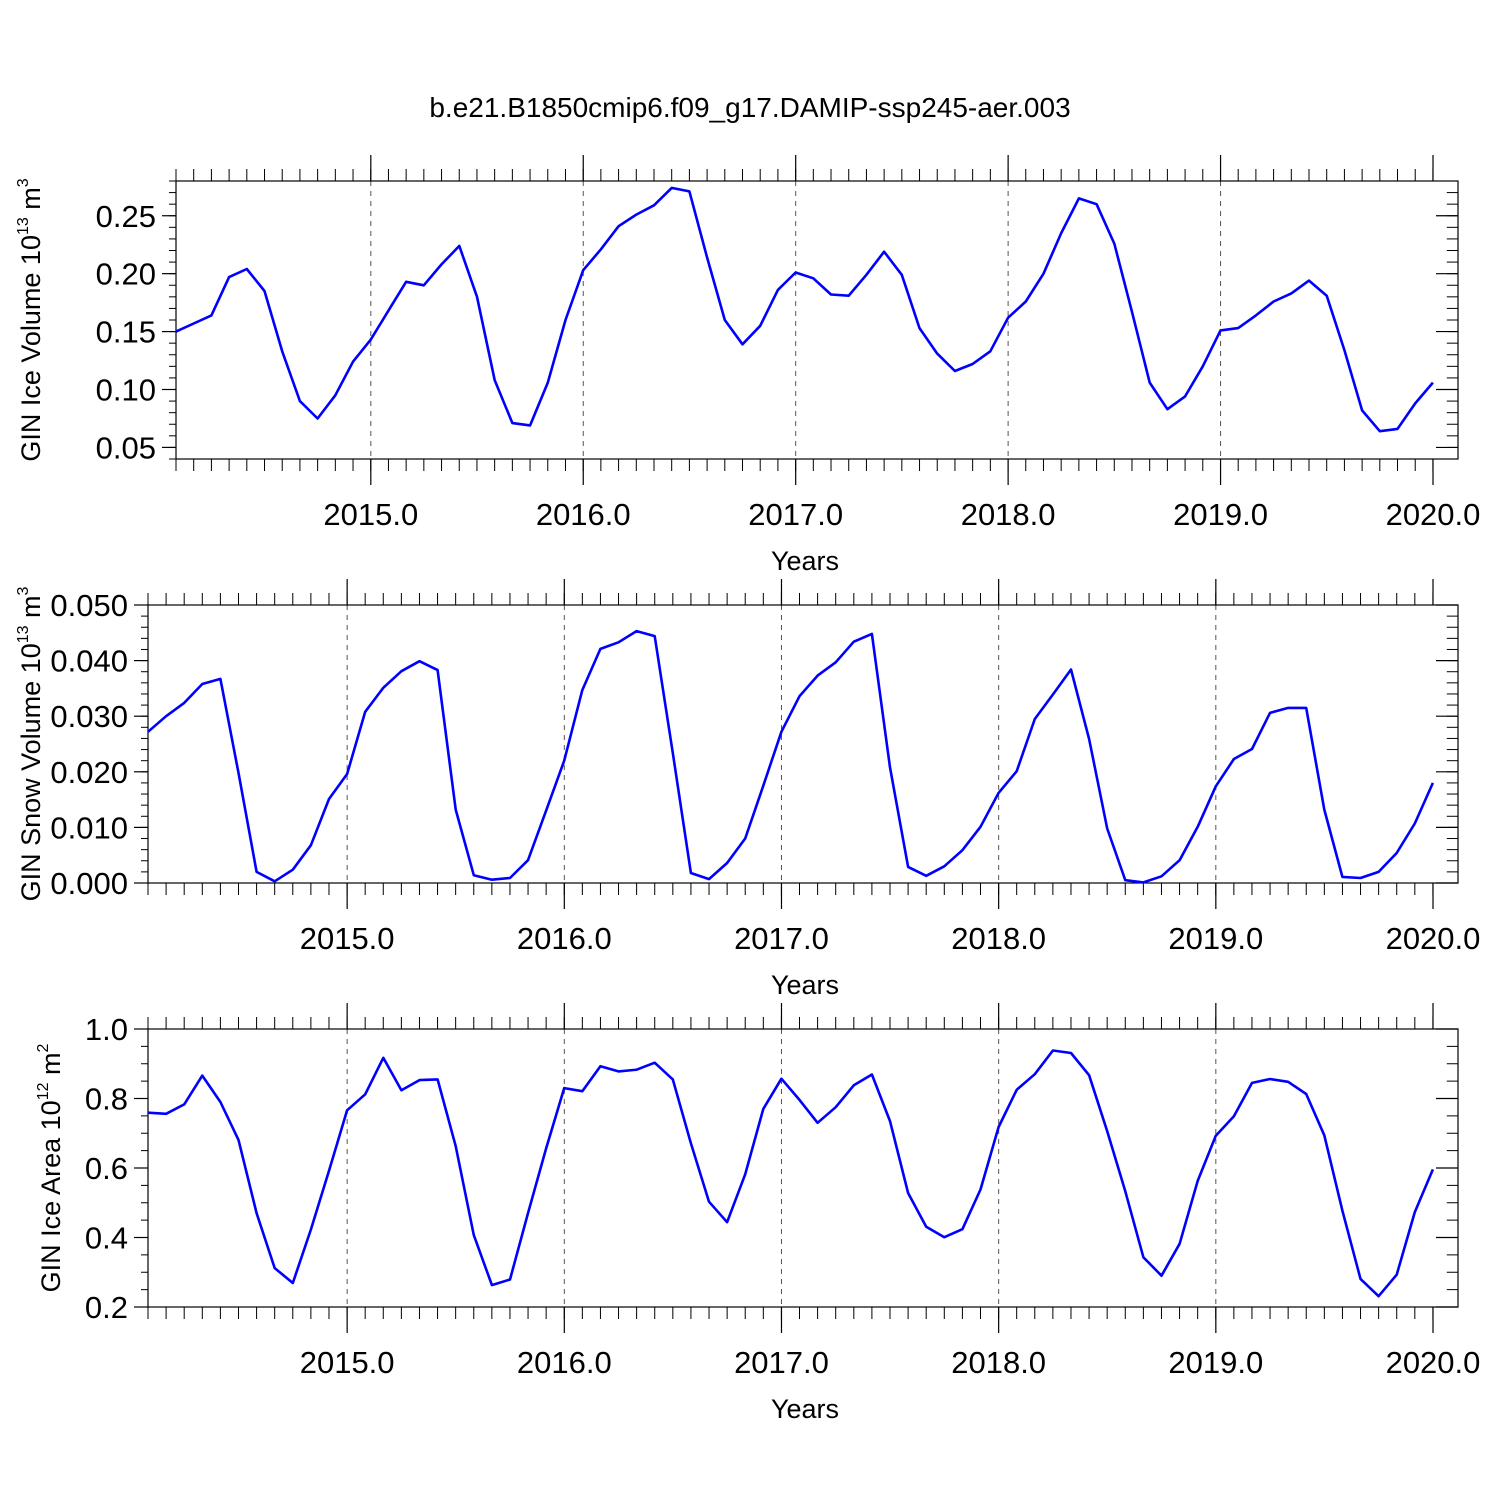  What do you see at coordinates (43, 1048) in the screenshot?
I see `y-axis-title-superscript: 2` at bounding box center [43, 1048].